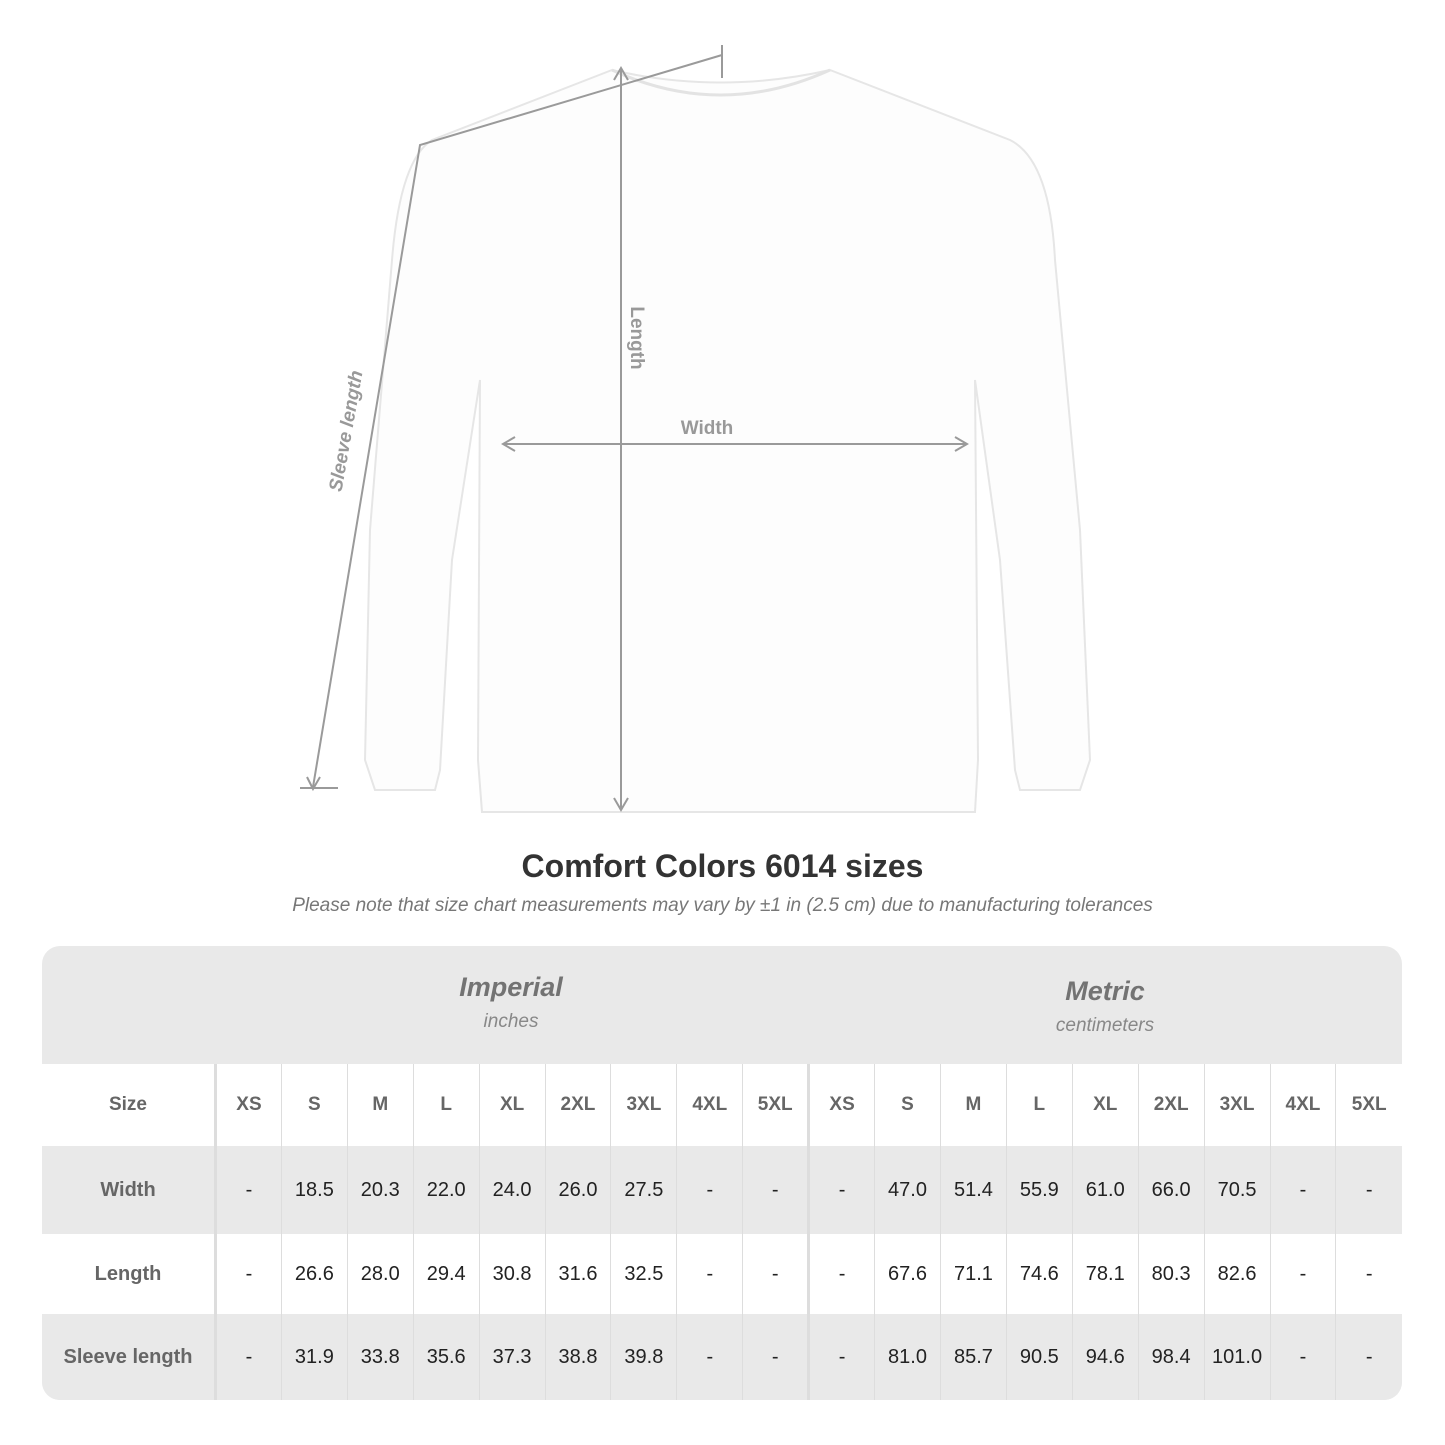 This screenshot has width=1445, height=1445. I want to click on metric-value: 81.0, so click(907, 1357).